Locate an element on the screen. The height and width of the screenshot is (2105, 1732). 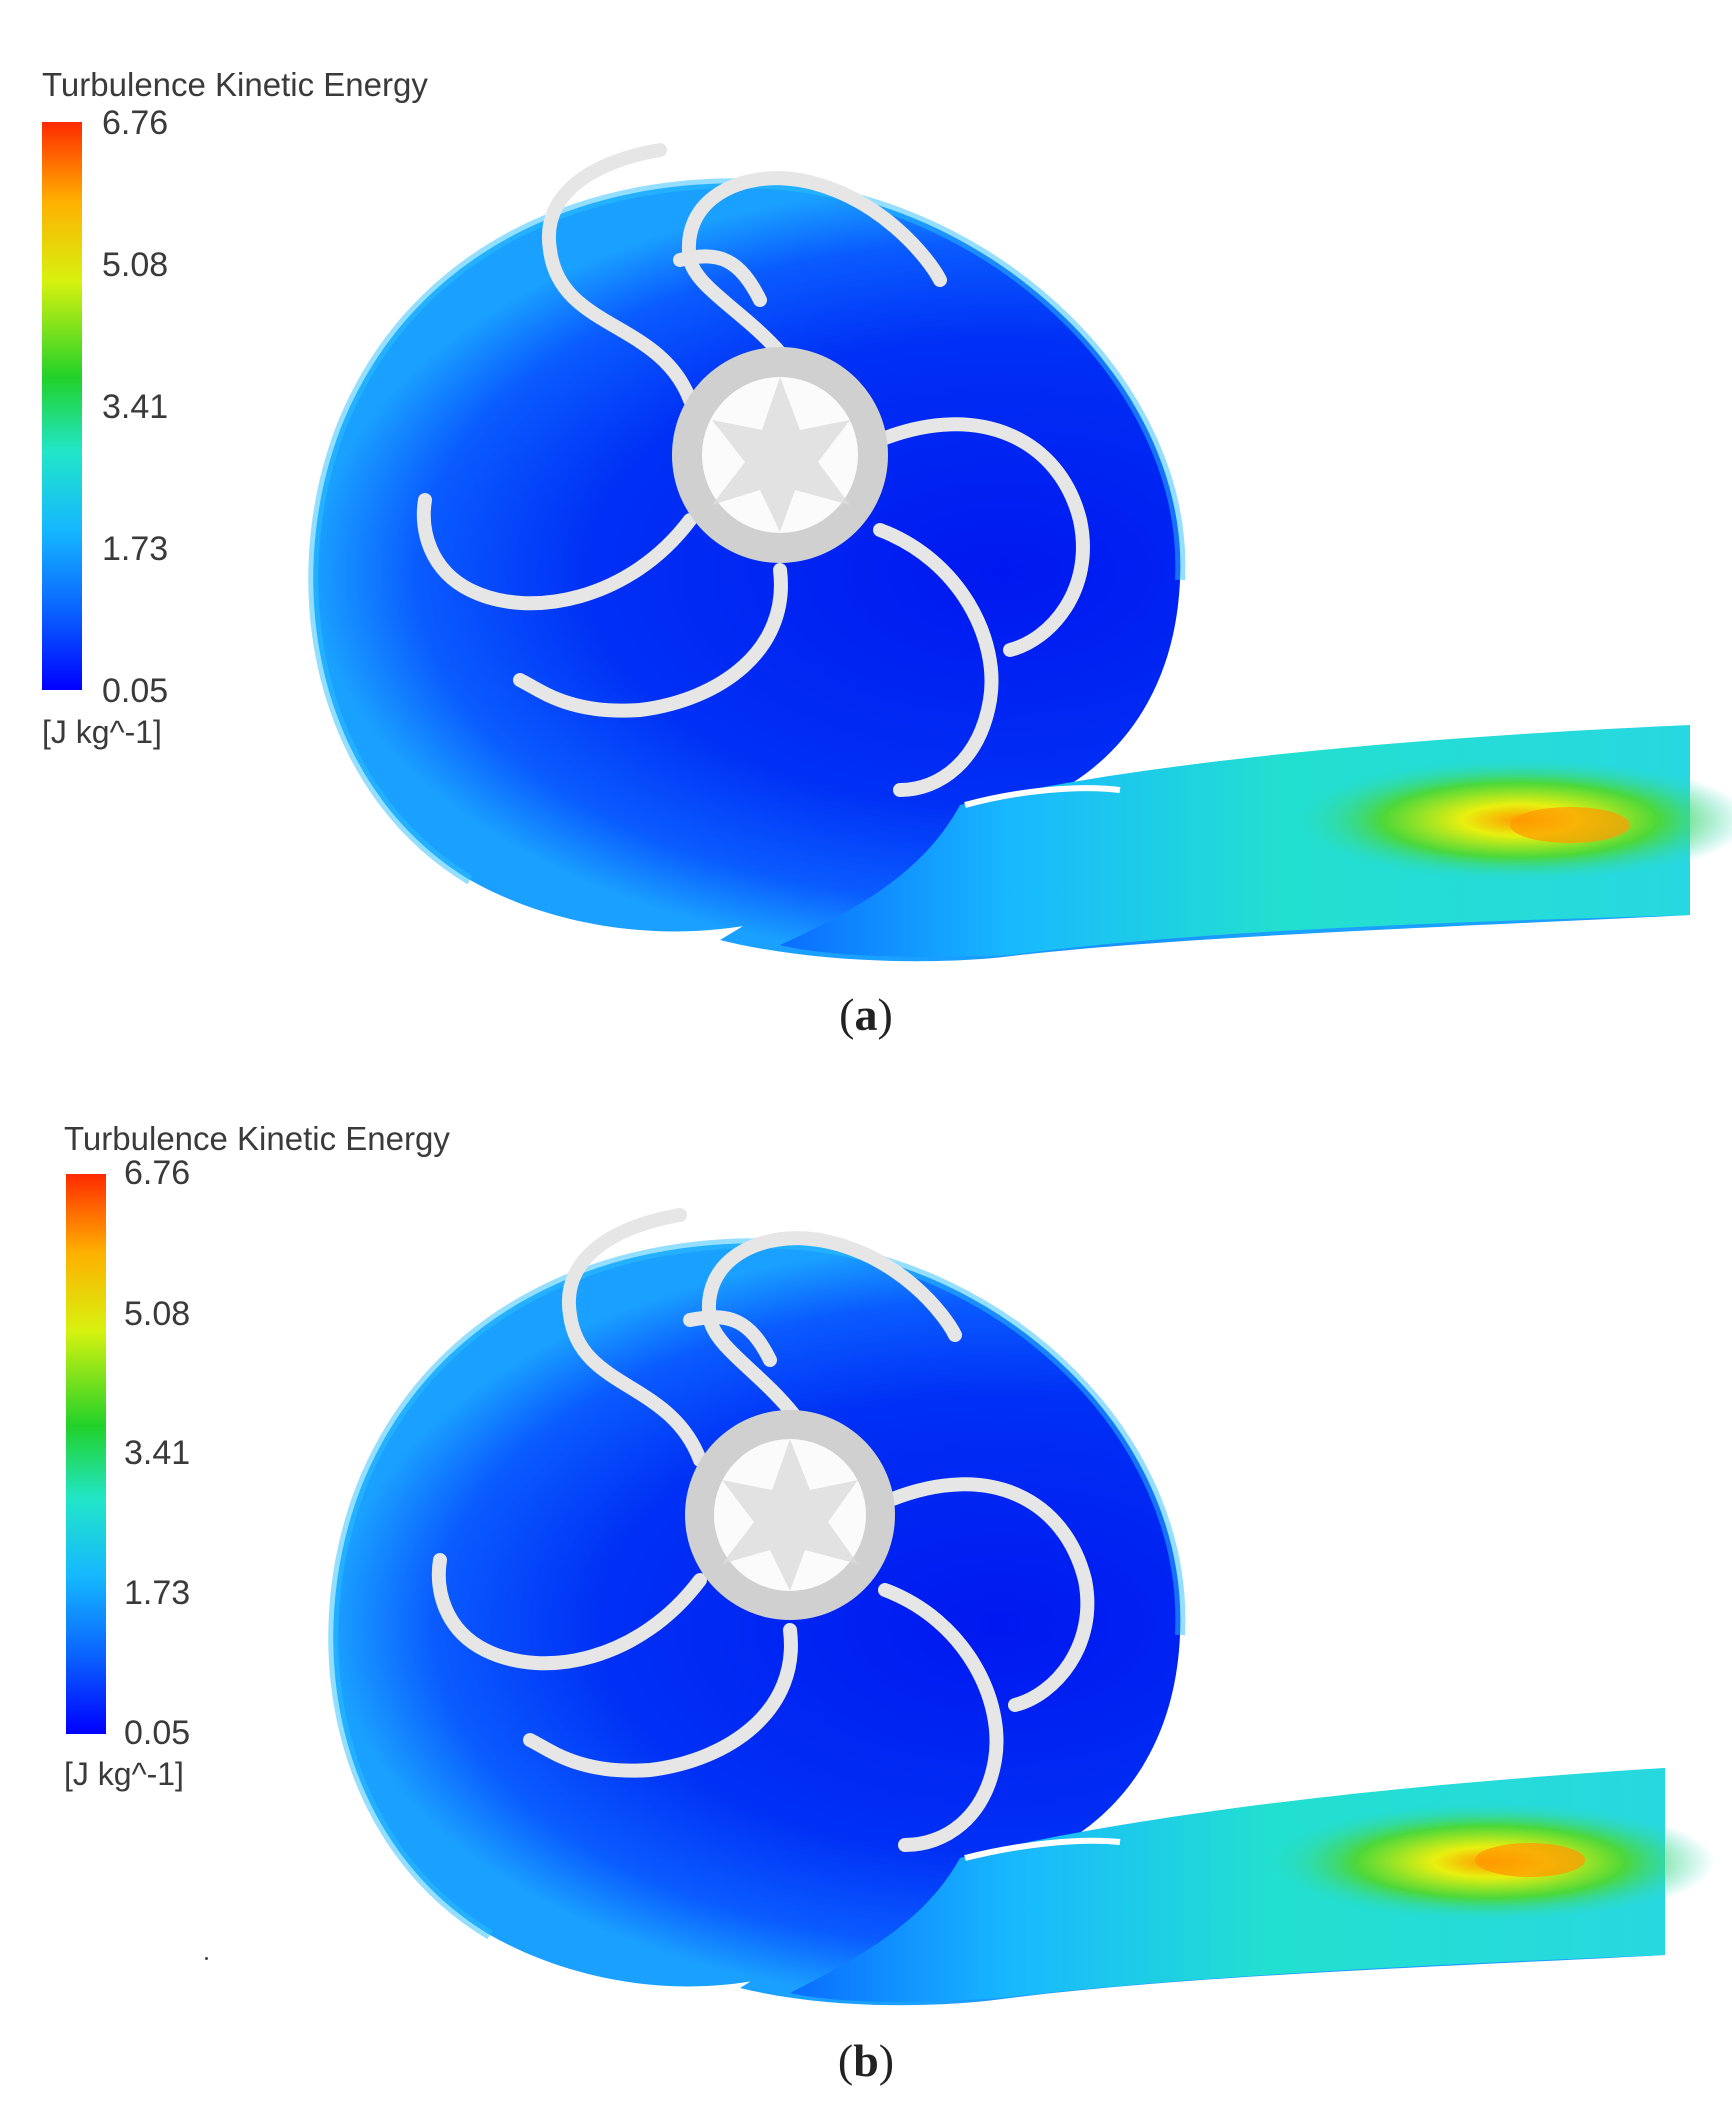
caption-a: (a) is located at coordinates (866, 1014).